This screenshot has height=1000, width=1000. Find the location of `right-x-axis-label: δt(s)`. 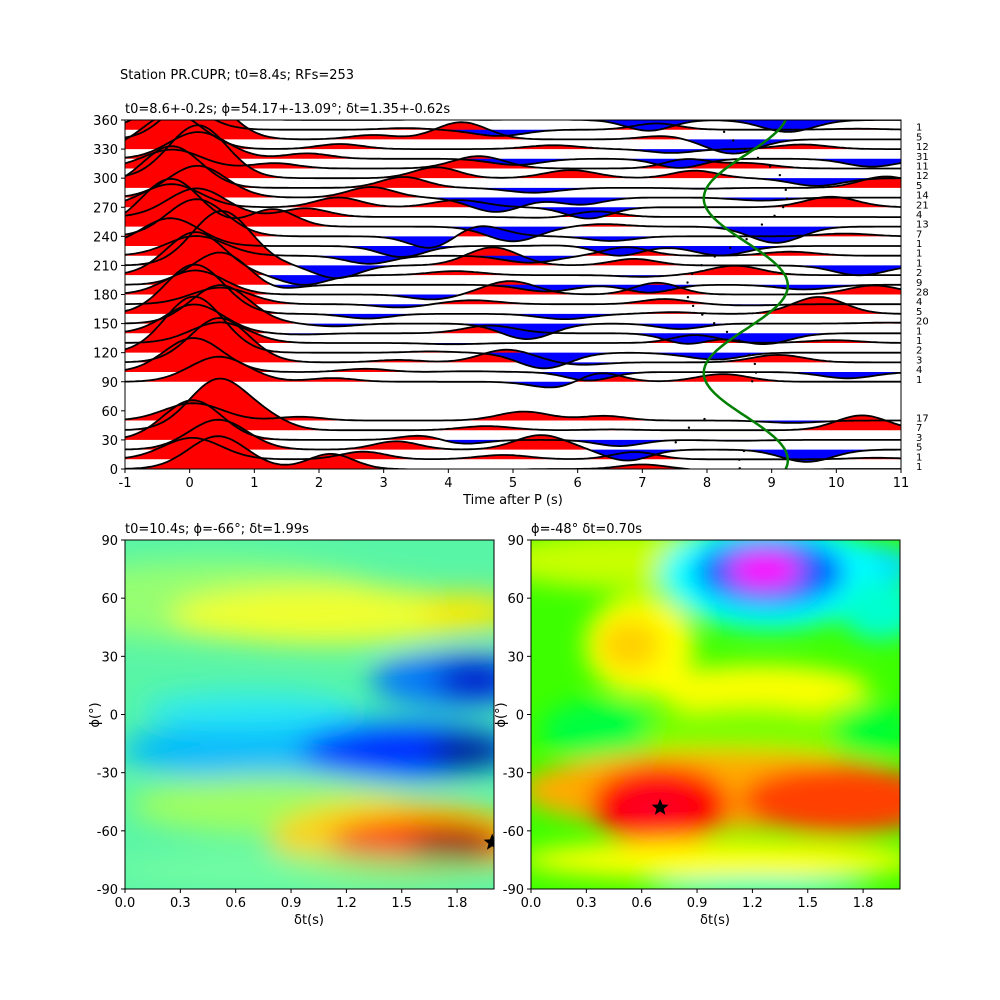

right-x-axis-label: δt(s) is located at coordinates (715, 920).